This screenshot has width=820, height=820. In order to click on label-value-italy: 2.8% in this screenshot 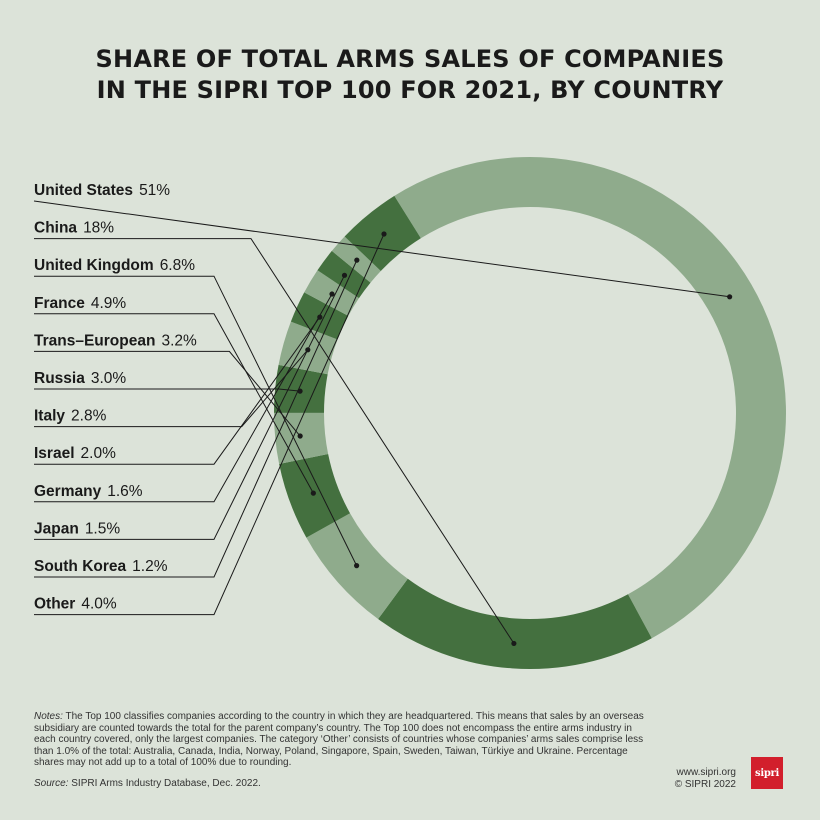, I will do `click(89, 416)`.